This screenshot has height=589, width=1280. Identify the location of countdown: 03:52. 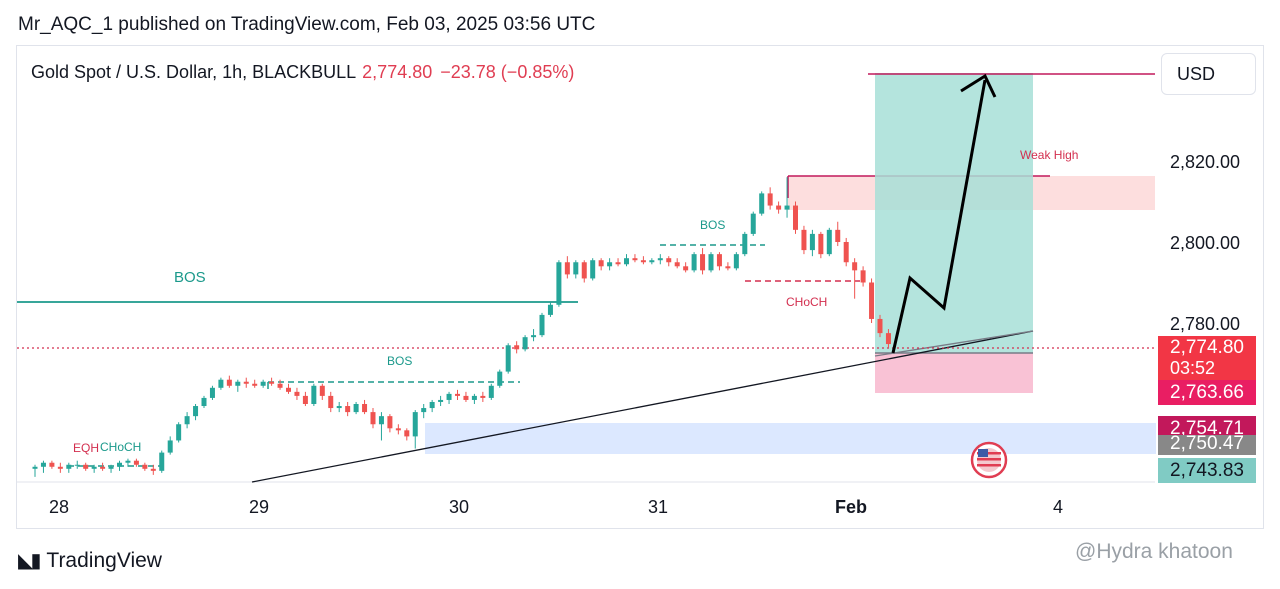
(1193, 368).